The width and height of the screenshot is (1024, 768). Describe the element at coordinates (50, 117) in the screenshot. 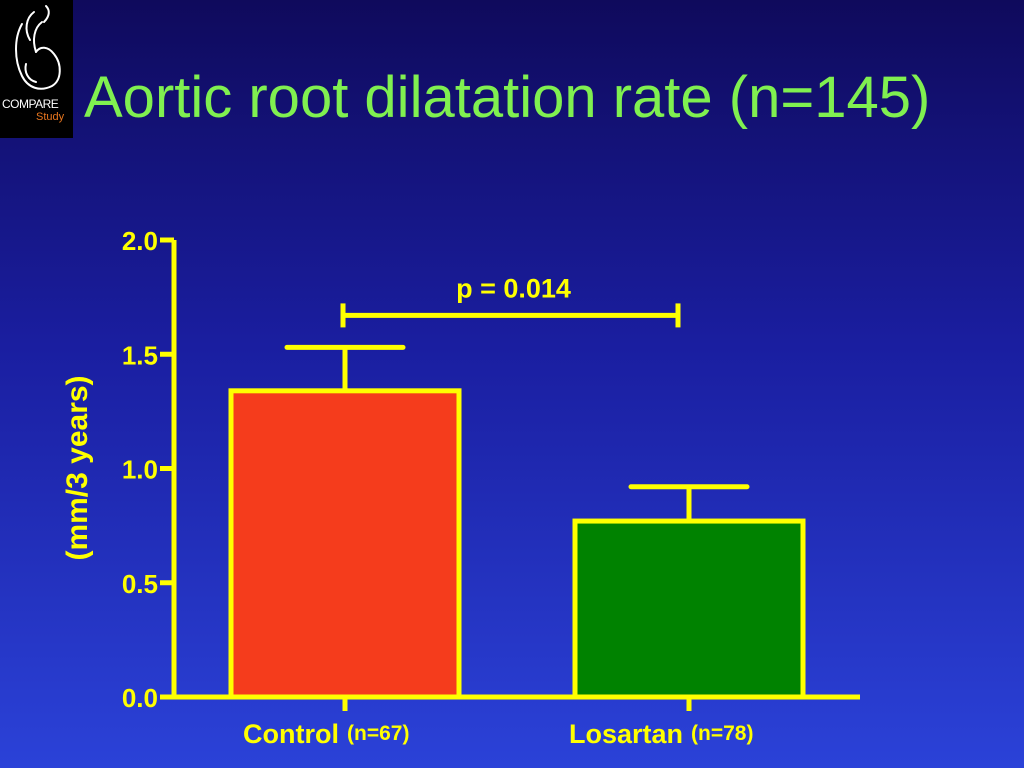

I see `logo-subtitle: Study` at that location.